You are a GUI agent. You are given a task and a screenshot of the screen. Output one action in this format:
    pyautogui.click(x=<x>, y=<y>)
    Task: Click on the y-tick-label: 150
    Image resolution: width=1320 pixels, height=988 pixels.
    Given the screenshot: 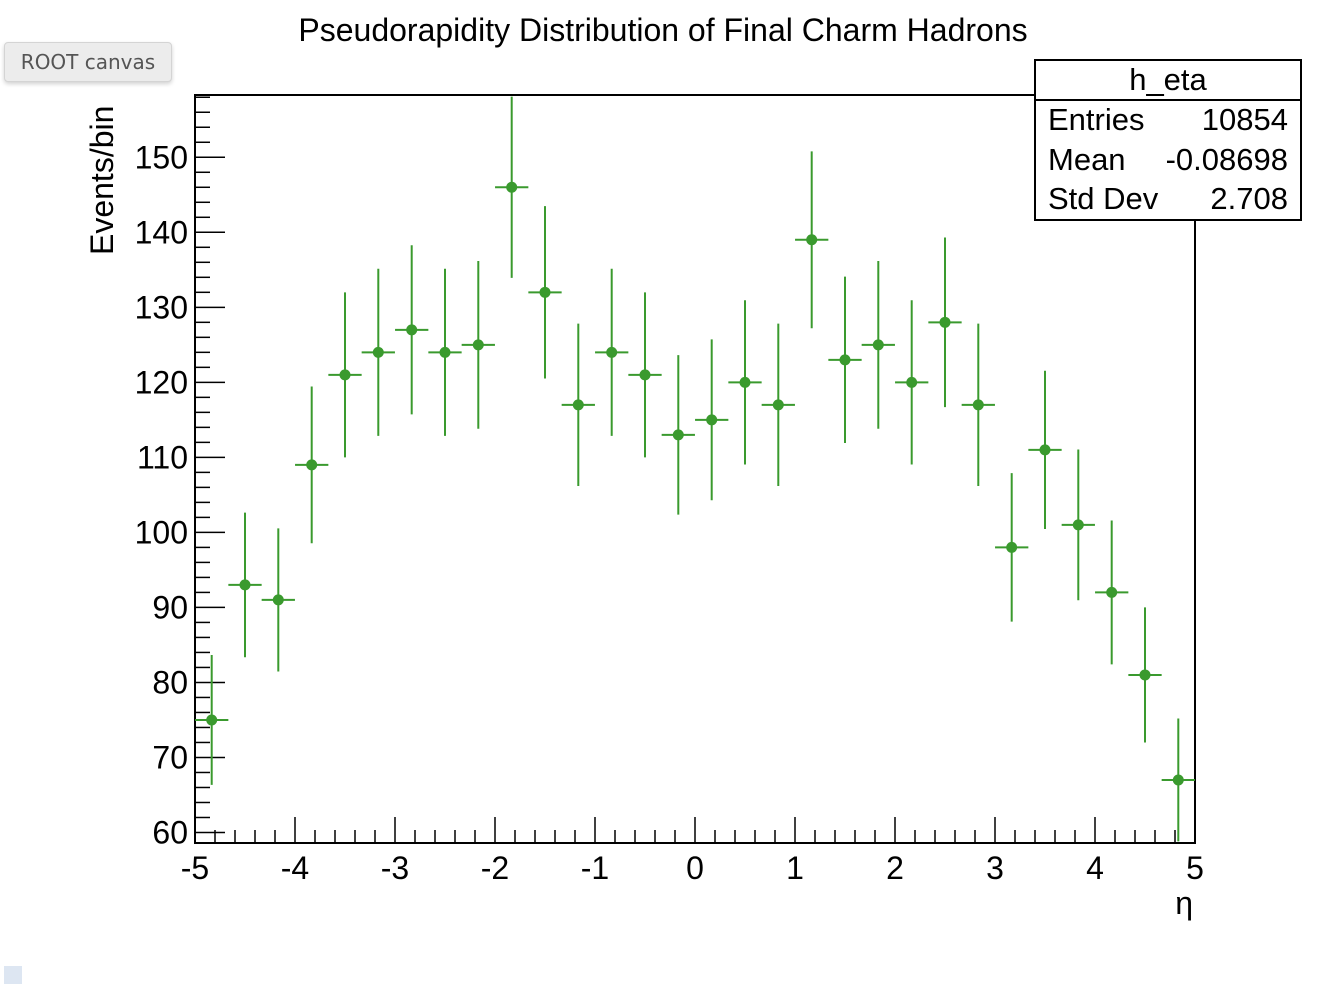 What is the action you would take?
    pyautogui.click(x=161, y=157)
    